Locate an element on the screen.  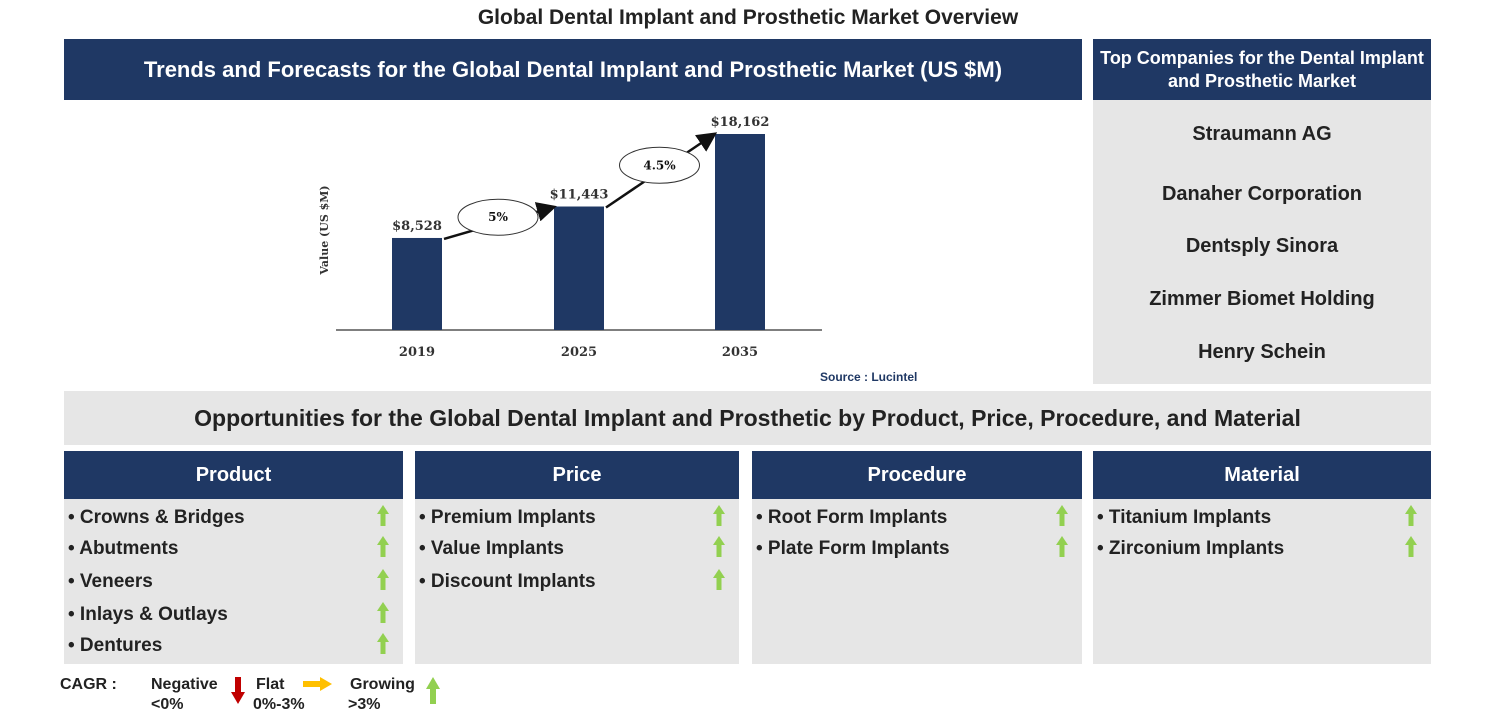
column-header-product: Product is located at coordinates (233, 475).